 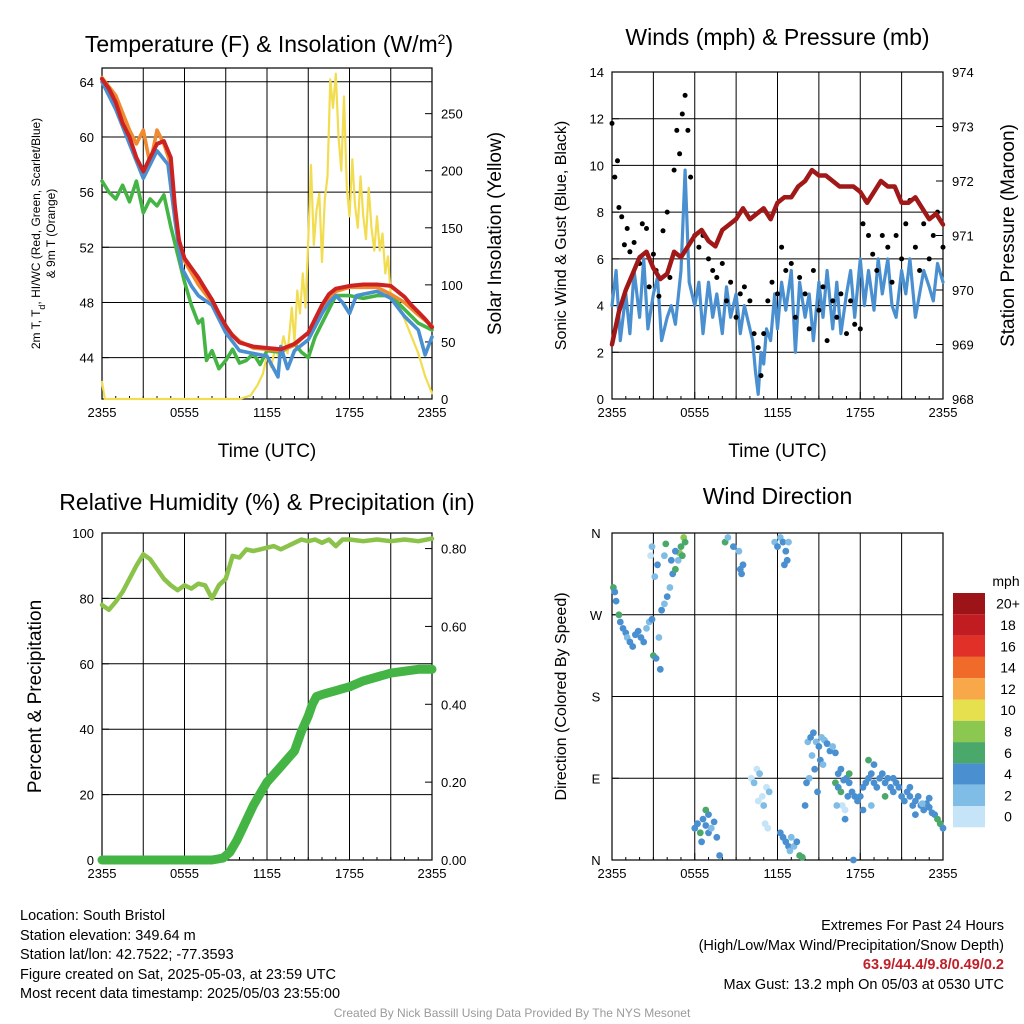 What do you see at coordinates (561, 696) in the screenshot?
I see `y-axis-label: Direction (Colored By Speed)` at bounding box center [561, 696].